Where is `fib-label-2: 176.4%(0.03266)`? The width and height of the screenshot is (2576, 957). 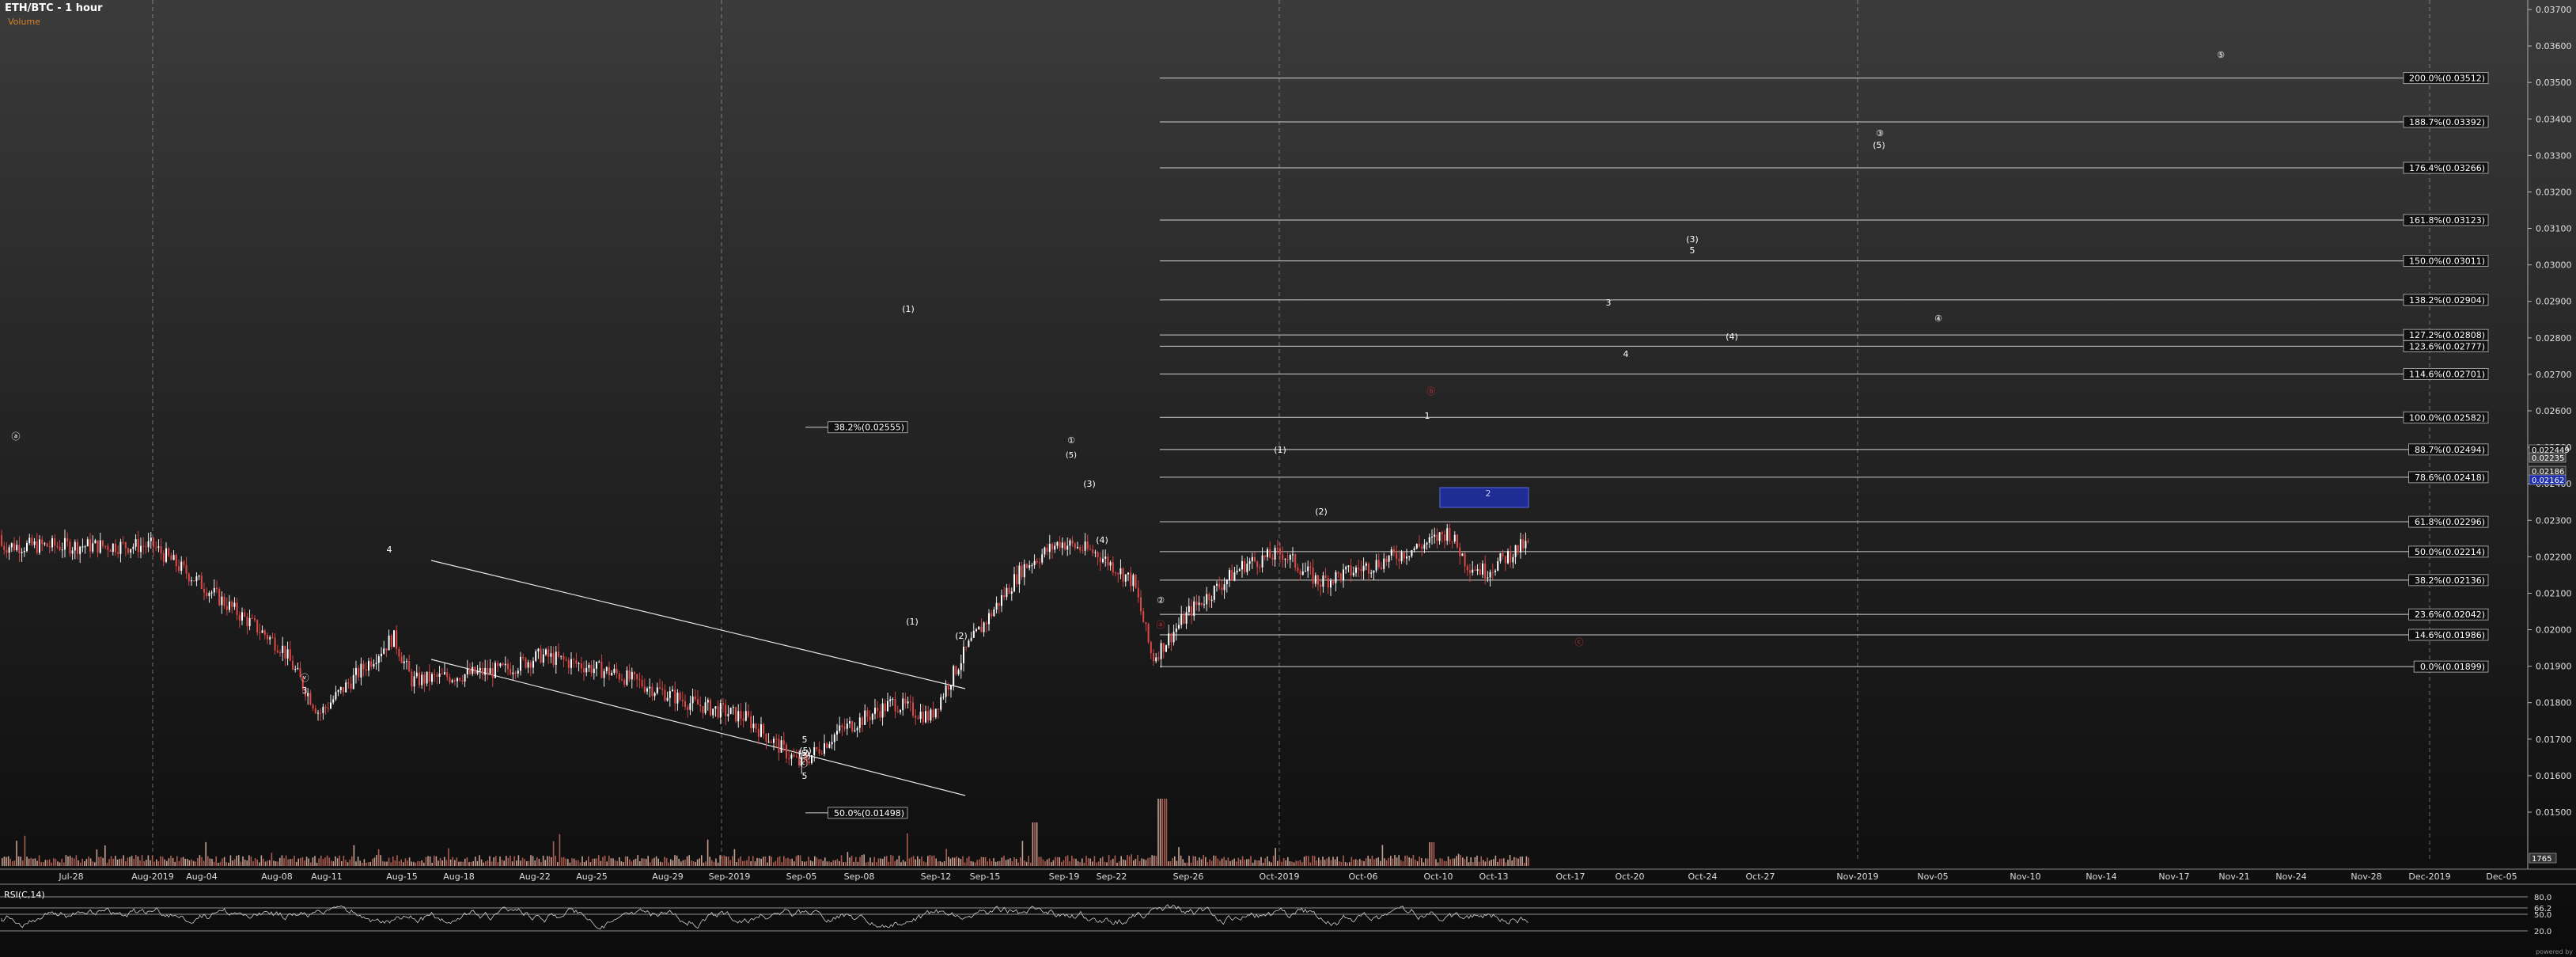 fib-label-2: 176.4%(0.03266) is located at coordinates (2447, 168).